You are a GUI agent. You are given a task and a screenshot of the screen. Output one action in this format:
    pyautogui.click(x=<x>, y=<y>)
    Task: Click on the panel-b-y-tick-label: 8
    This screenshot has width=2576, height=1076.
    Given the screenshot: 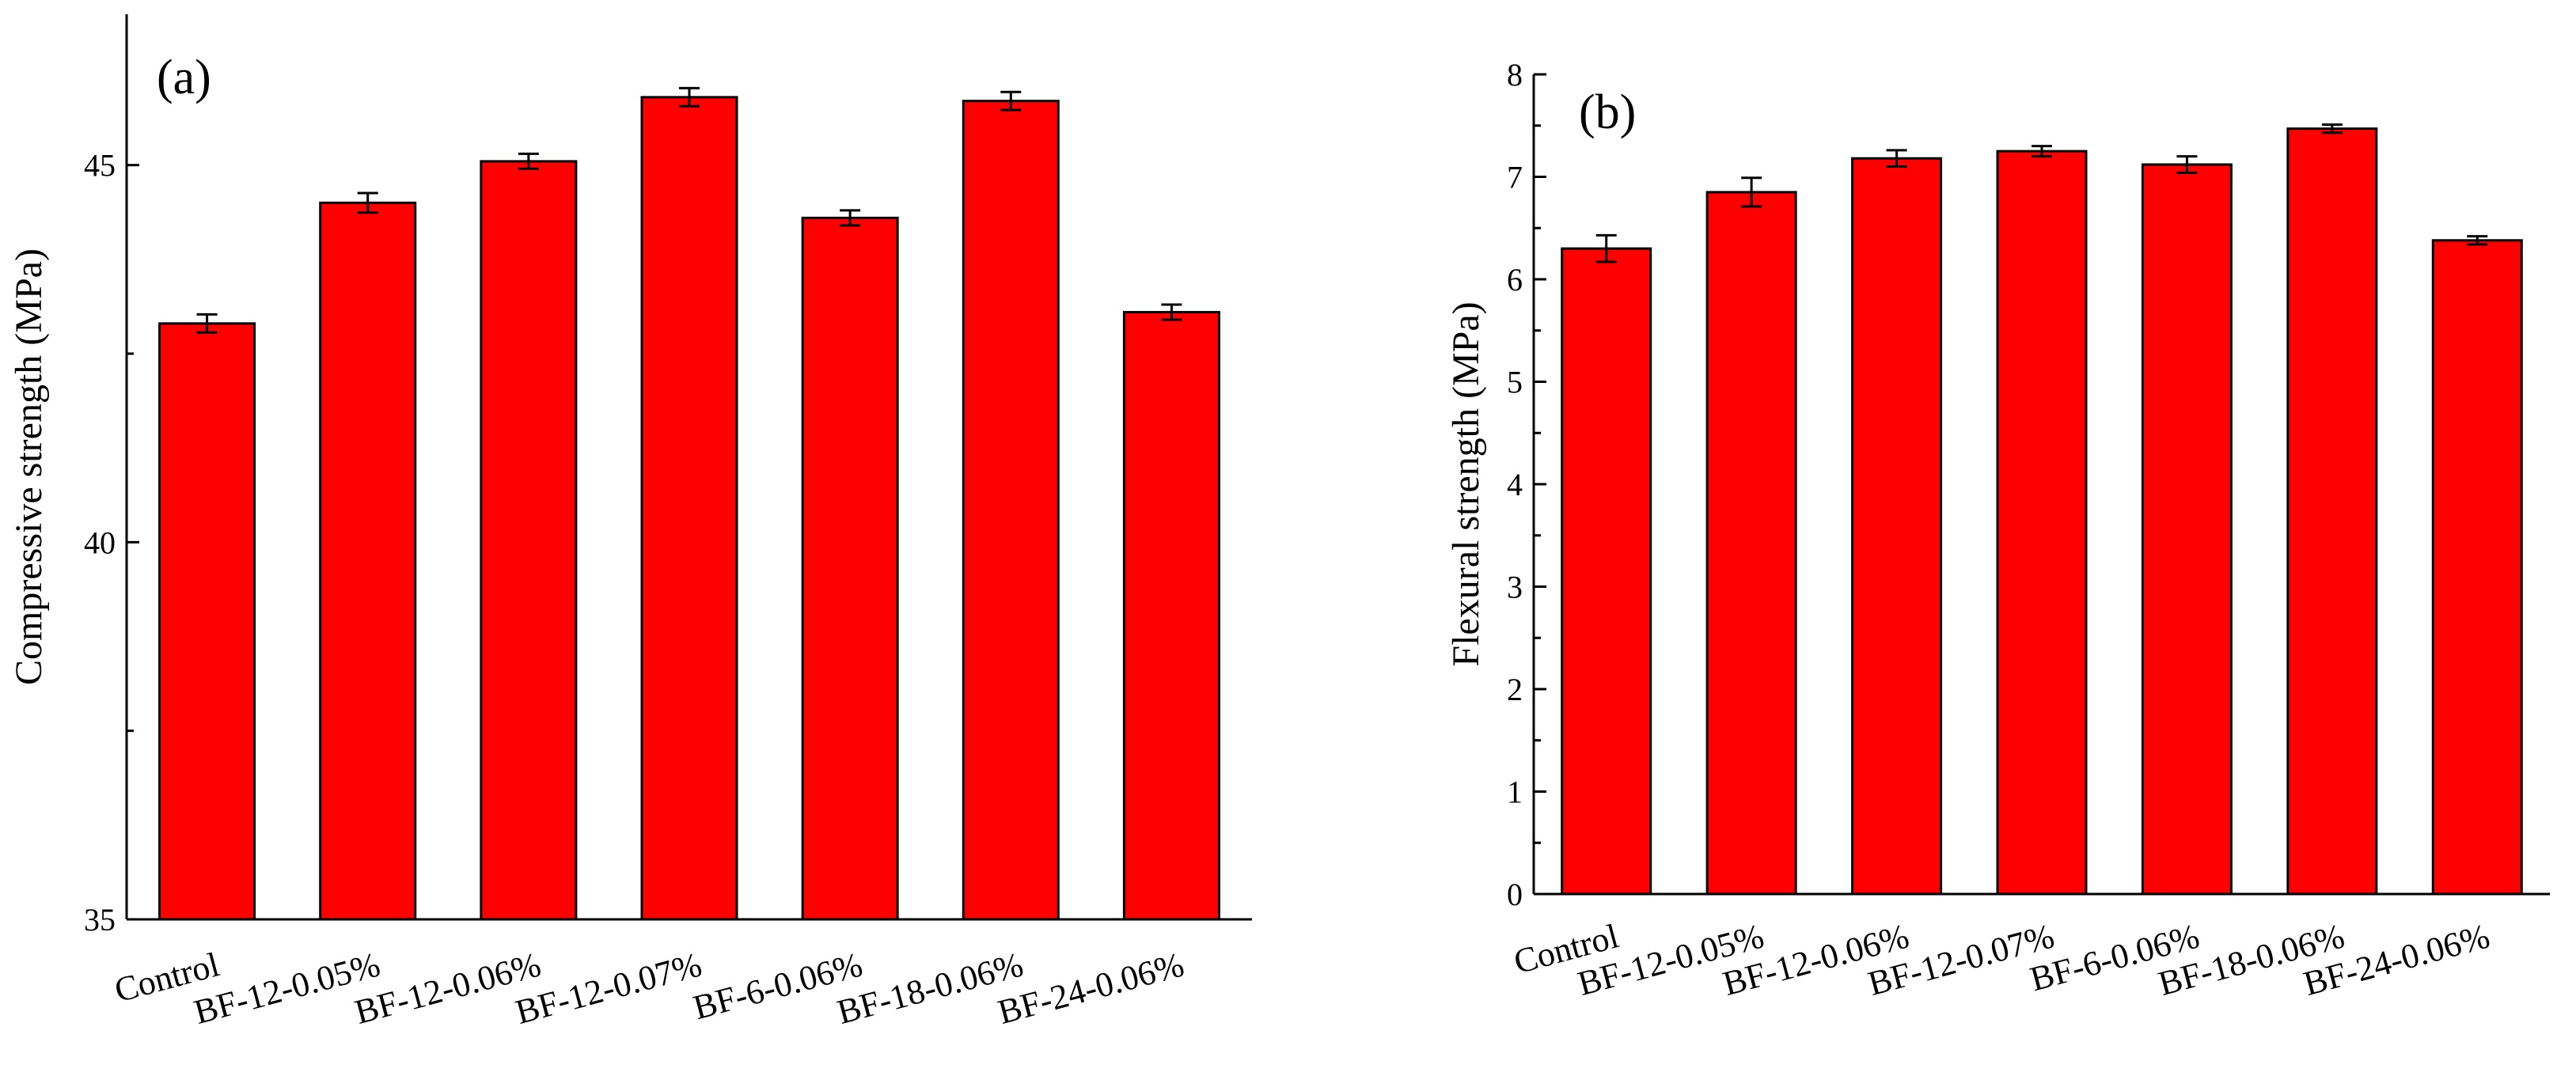 What is the action you would take?
    pyautogui.click(x=1515, y=75)
    